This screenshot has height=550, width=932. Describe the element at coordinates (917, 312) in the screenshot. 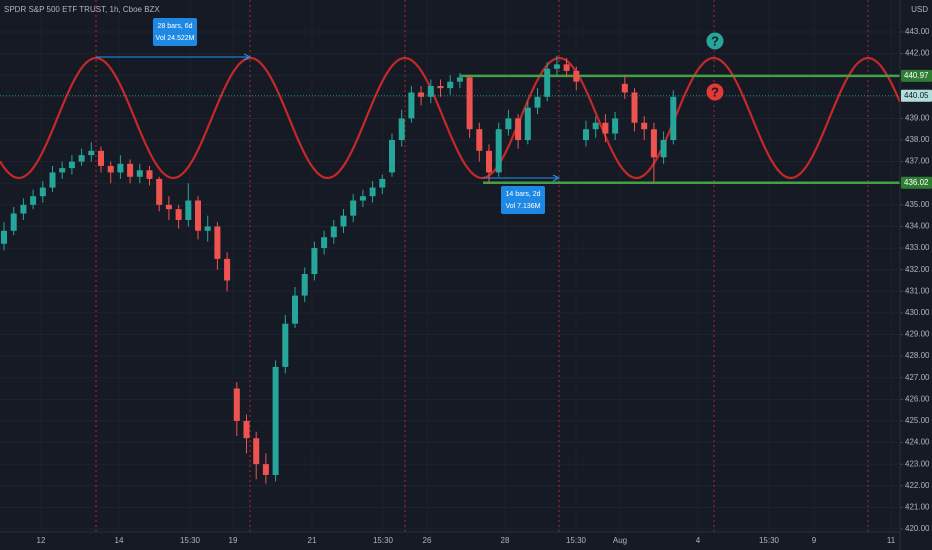

I see `y-tick-label: 430.00` at that location.